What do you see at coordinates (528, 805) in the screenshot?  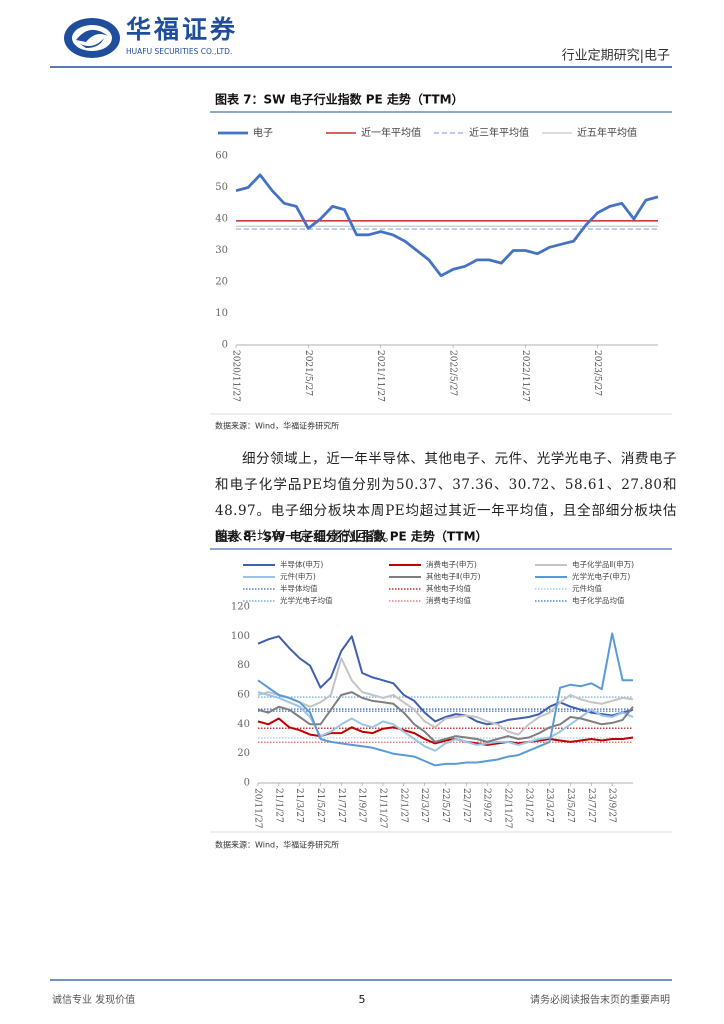 I see `x-tick-label: 23/1/27` at bounding box center [528, 805].